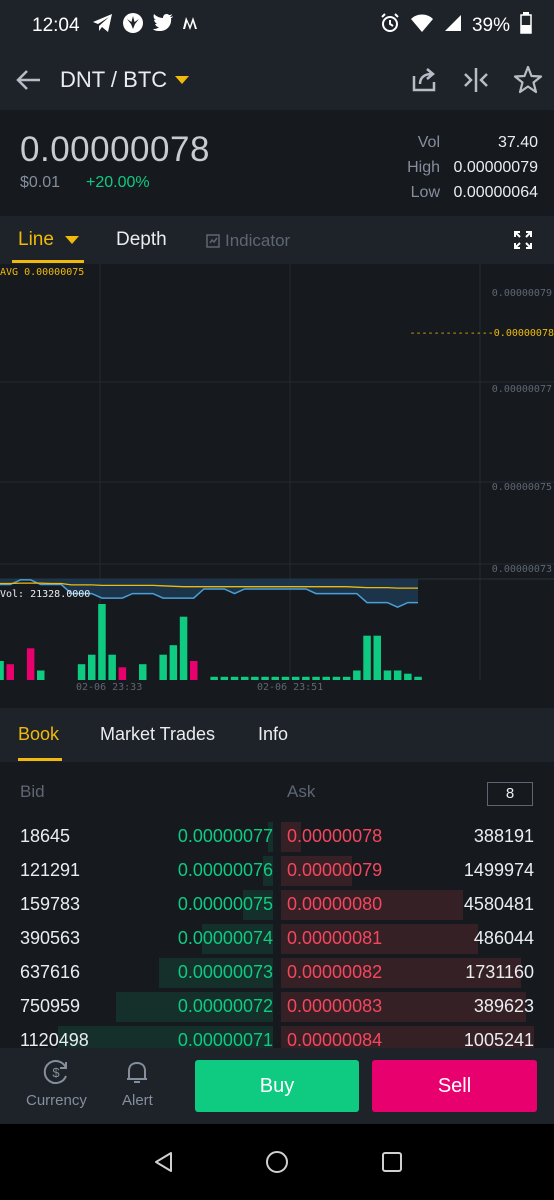 Image resolution: width=554 pixels, height=1200 pixels. Describe the element at coordinates (422, 26) in the screenshot. I see `wifi-icon` at that location.